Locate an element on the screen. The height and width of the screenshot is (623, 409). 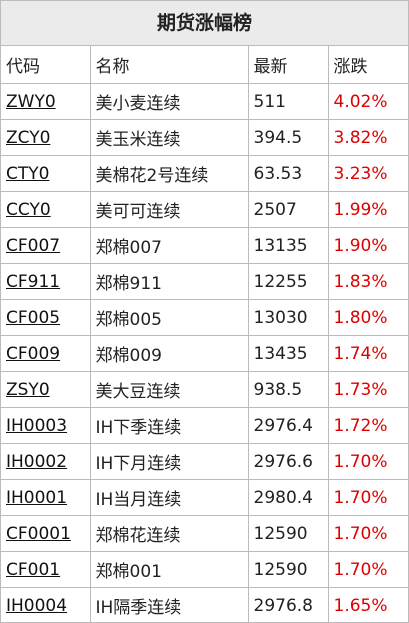
panel-title: 期货涨幅榜 is located at coordinates (204, 23).